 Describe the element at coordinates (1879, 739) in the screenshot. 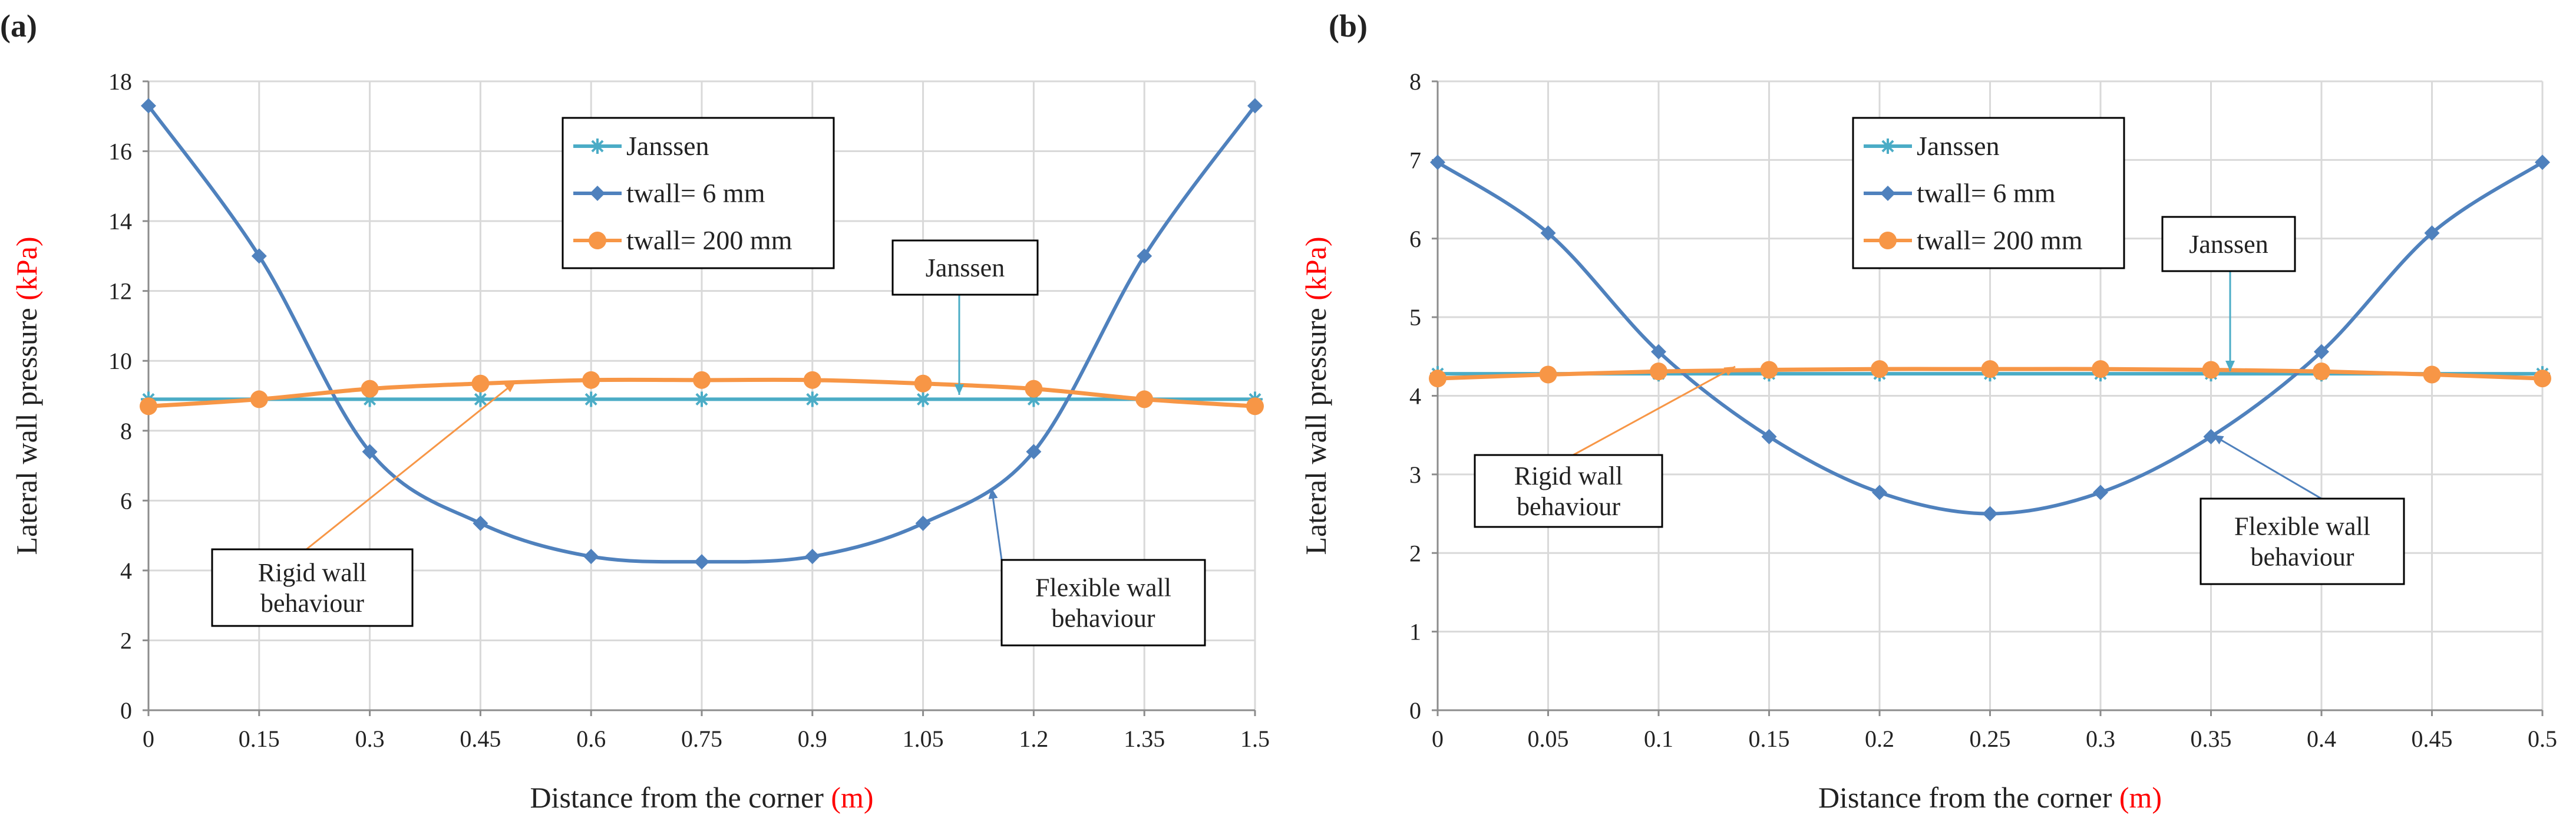

I see `x-tick-label: 0.2` at that location.